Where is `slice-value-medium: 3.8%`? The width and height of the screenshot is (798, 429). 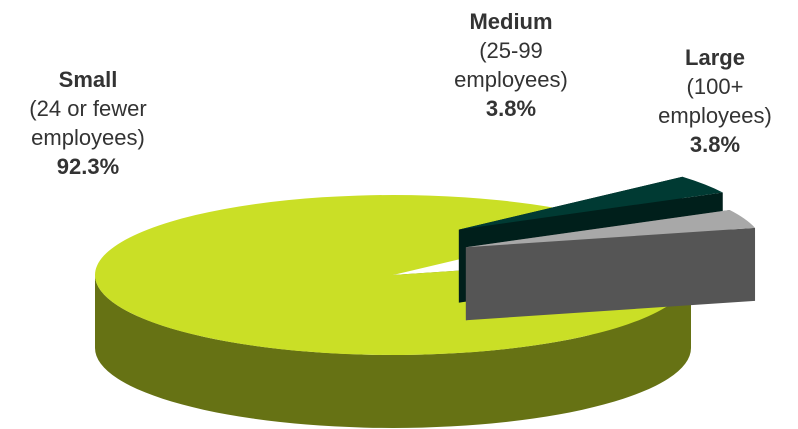 slice-value-medium: 3.8% is located at coordinates (511, 108).